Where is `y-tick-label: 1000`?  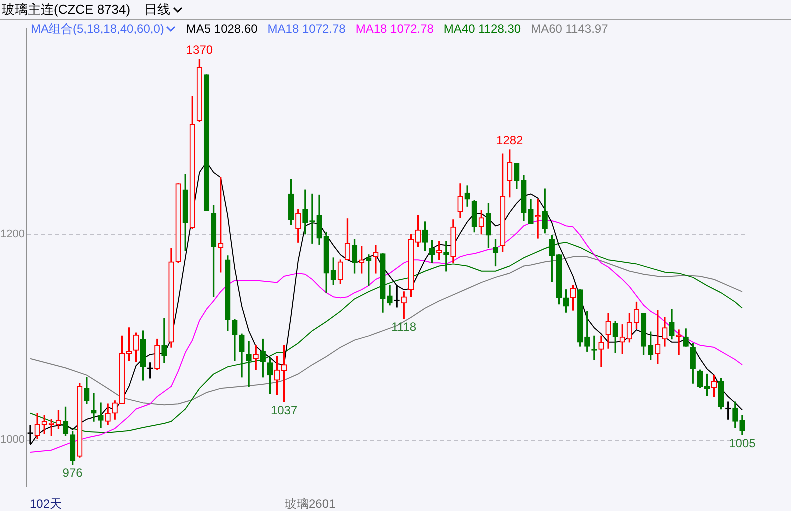
y-tick-label: 1000 is located at coordinates (12, 440).